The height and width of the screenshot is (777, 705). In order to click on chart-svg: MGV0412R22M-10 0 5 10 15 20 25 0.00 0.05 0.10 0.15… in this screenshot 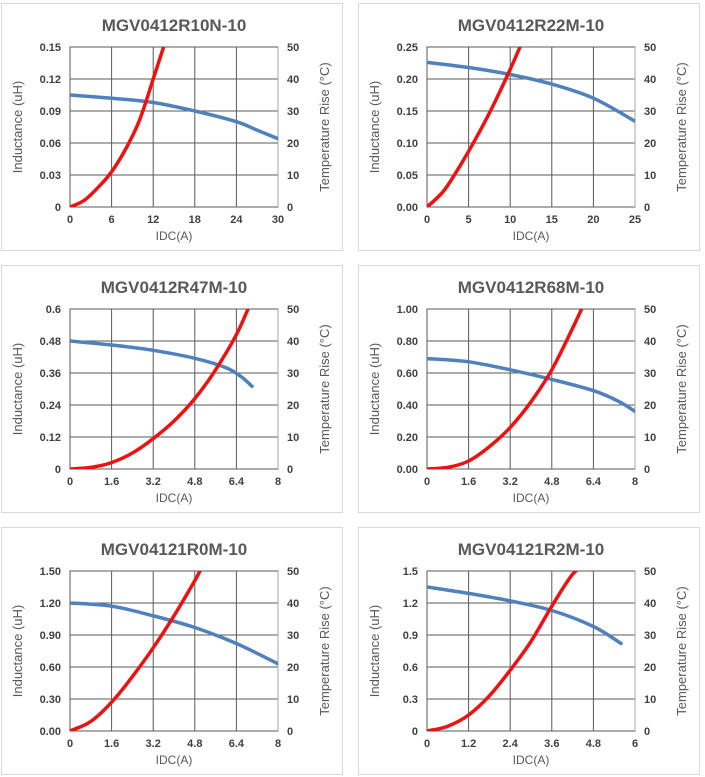, I will do `click(528, 129)`.